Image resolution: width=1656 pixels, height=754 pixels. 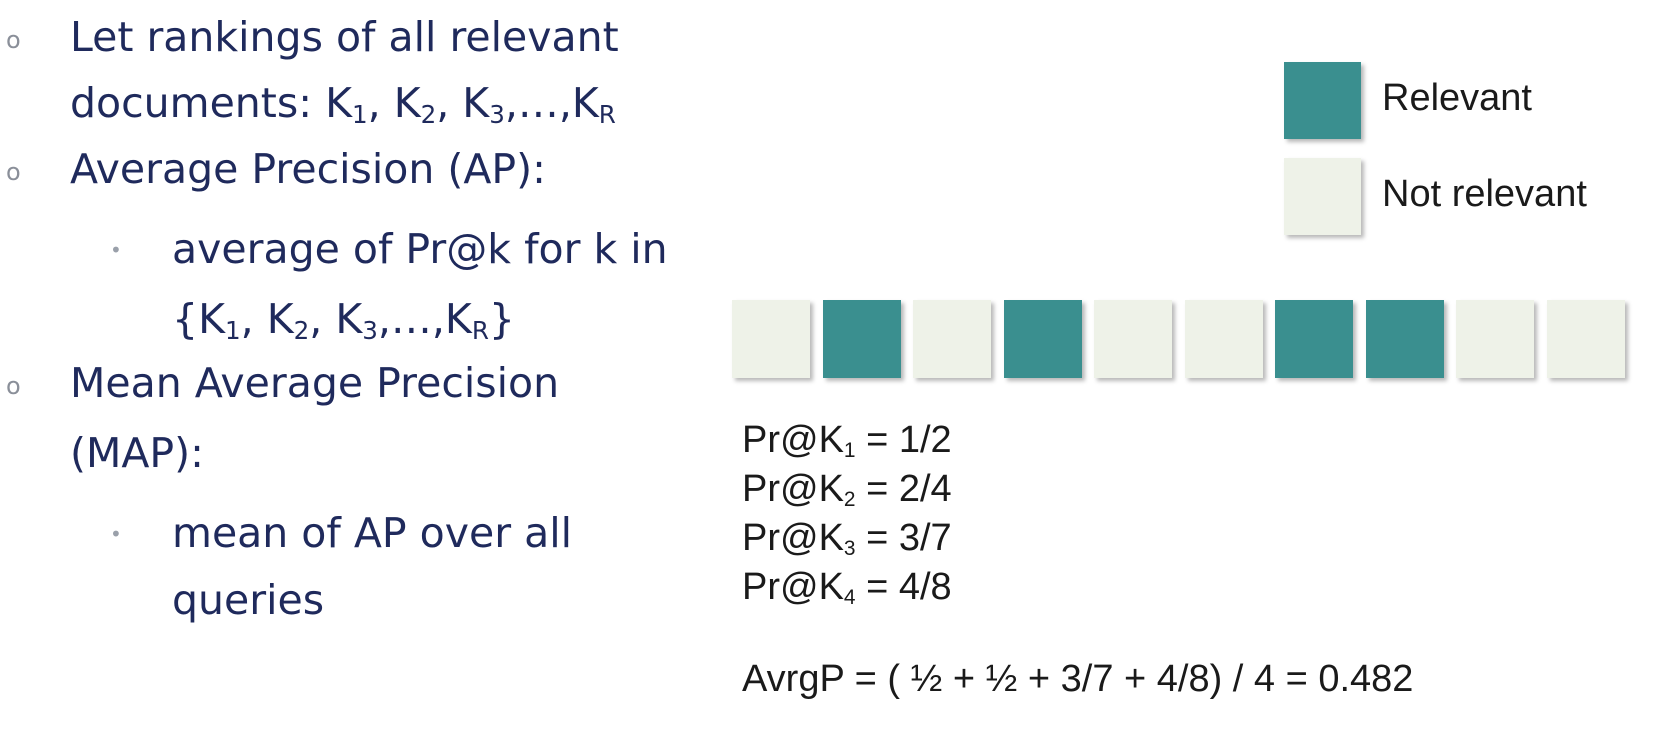 What do you see at coordinates (903, 587) in the screenshot?
I see `precision-value: = 4/8` at bounding box center [903, 587].